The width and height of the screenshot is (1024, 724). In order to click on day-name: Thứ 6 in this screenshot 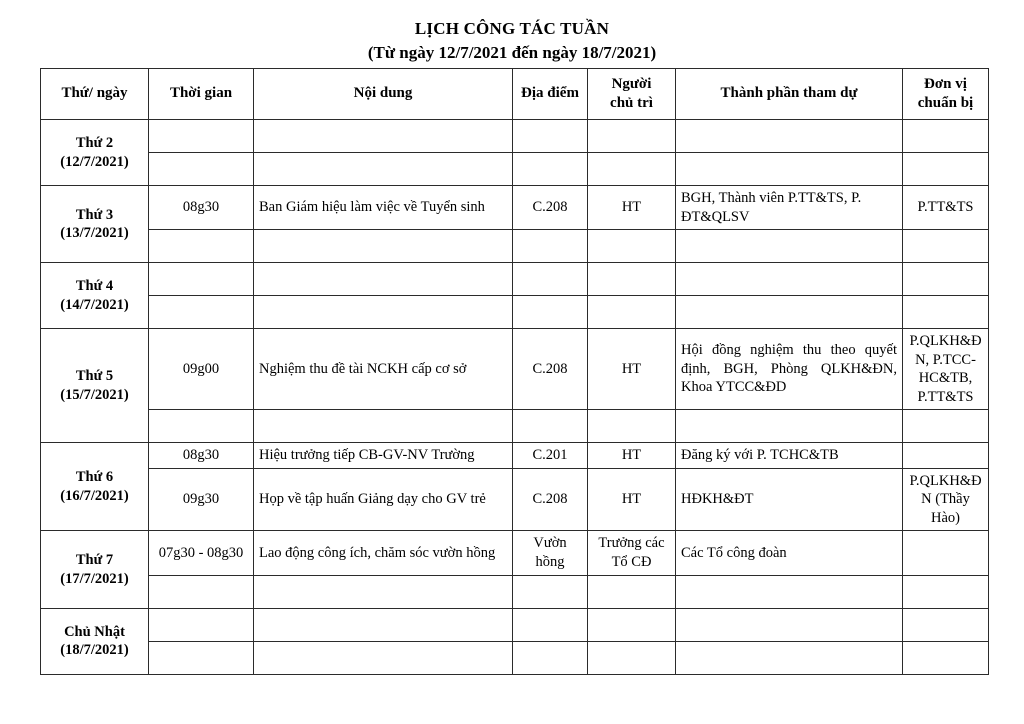, I will do `click(94, 477)`.